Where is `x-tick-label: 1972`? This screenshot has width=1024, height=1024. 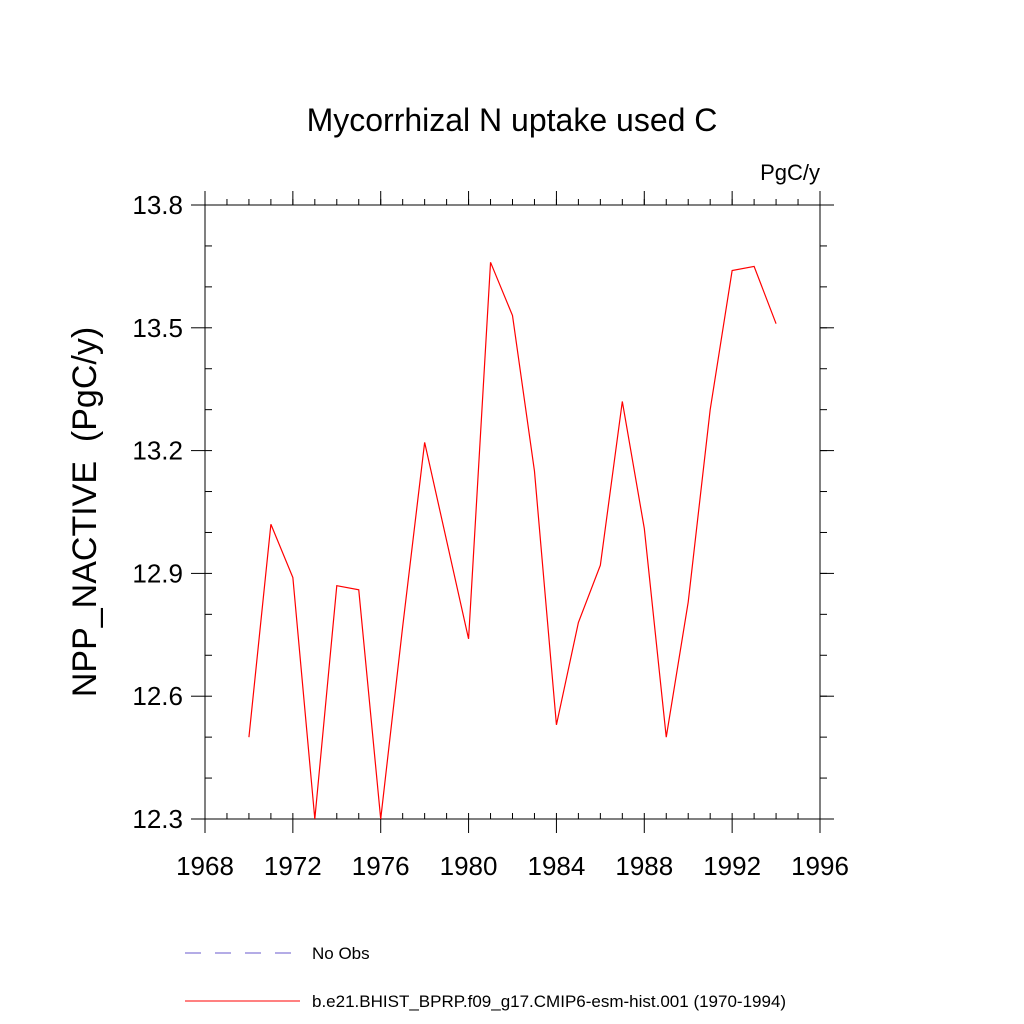
x-tick-label: 1972 is located at coordinates (293, 866).